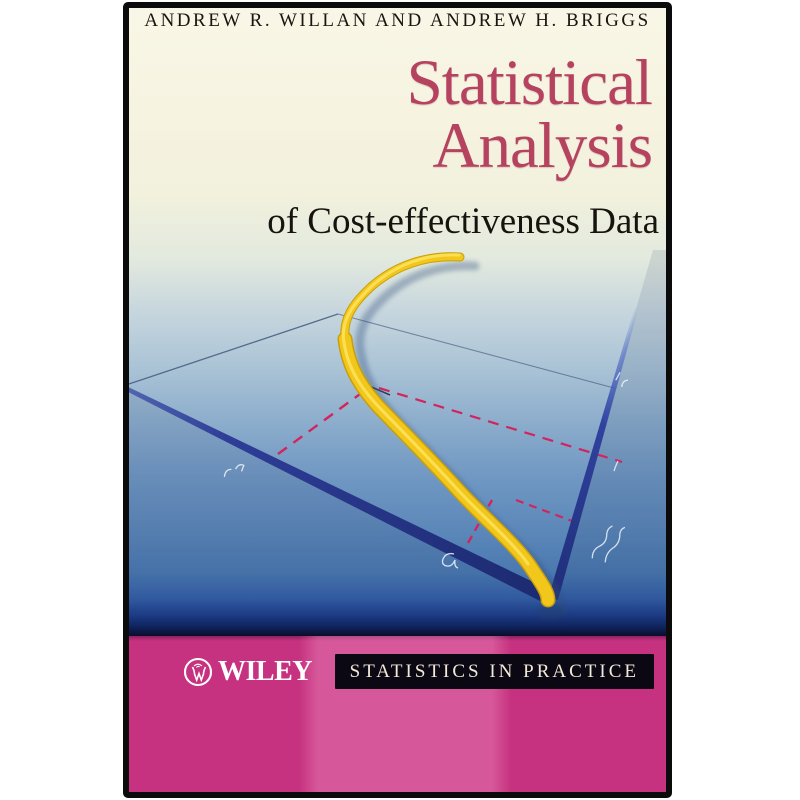 Image resolution: width=800 pixels, height=800 pixels. I want to click on plane-back-edges, so click(372, 351).